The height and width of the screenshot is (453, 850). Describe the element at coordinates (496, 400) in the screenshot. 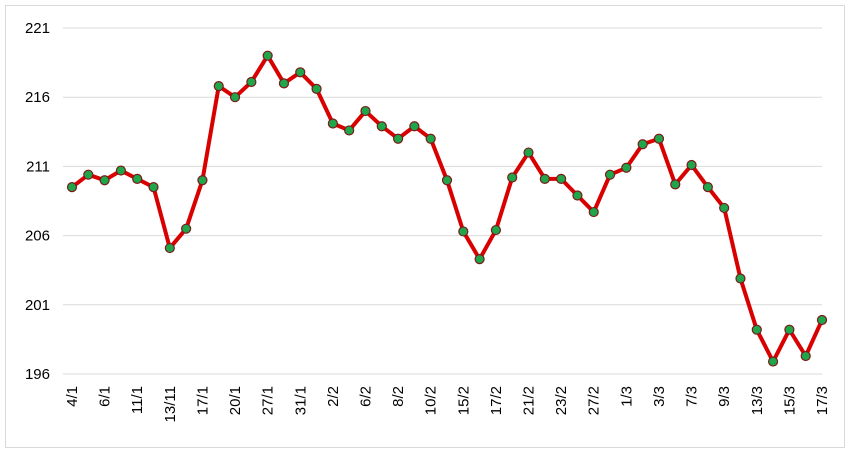

I see `x-tick-label: 17/2` at that location.